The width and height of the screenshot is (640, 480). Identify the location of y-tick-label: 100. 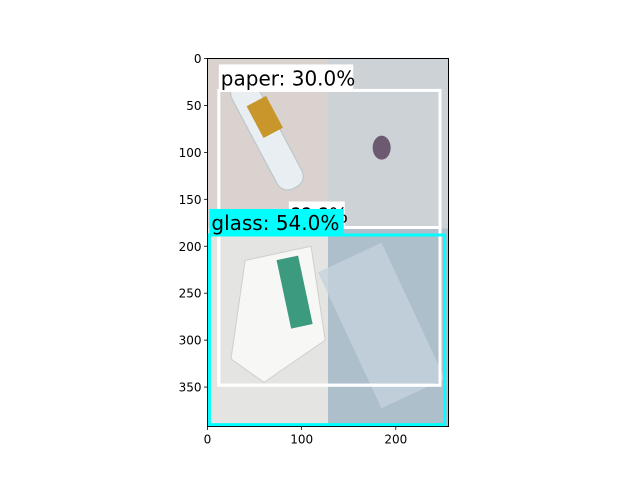
(190, 153).